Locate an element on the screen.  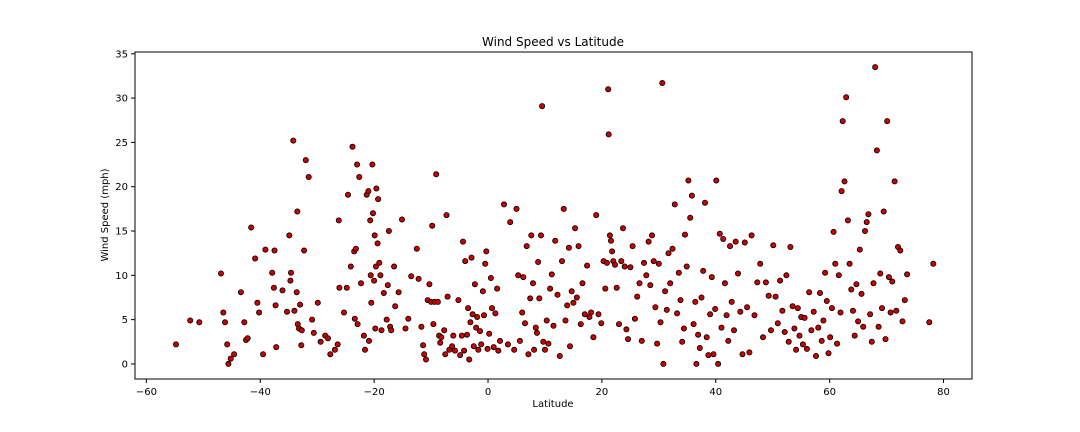
x-tick-label: 20 is located at coordinates (602, 392).